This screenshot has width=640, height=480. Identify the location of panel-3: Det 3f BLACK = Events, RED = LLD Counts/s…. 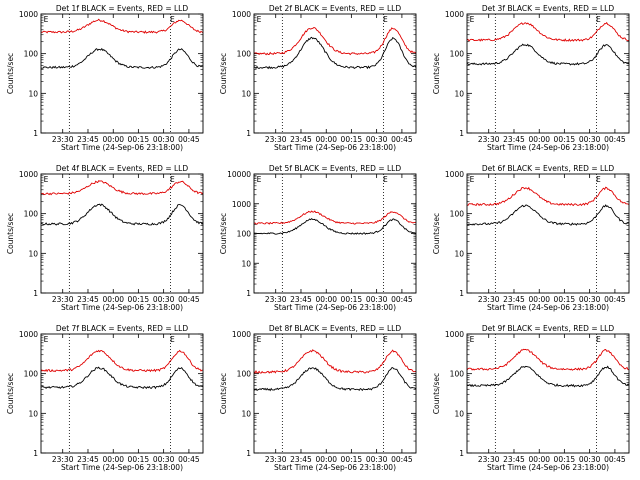
(531, 78).